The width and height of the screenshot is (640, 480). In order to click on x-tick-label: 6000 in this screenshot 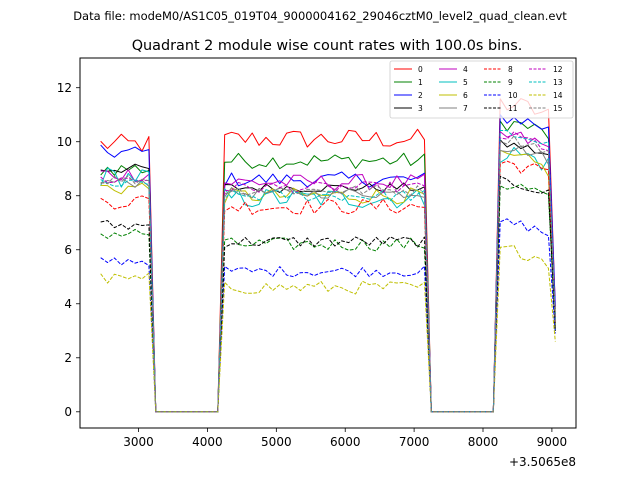, I will do `click(345, 442)`.